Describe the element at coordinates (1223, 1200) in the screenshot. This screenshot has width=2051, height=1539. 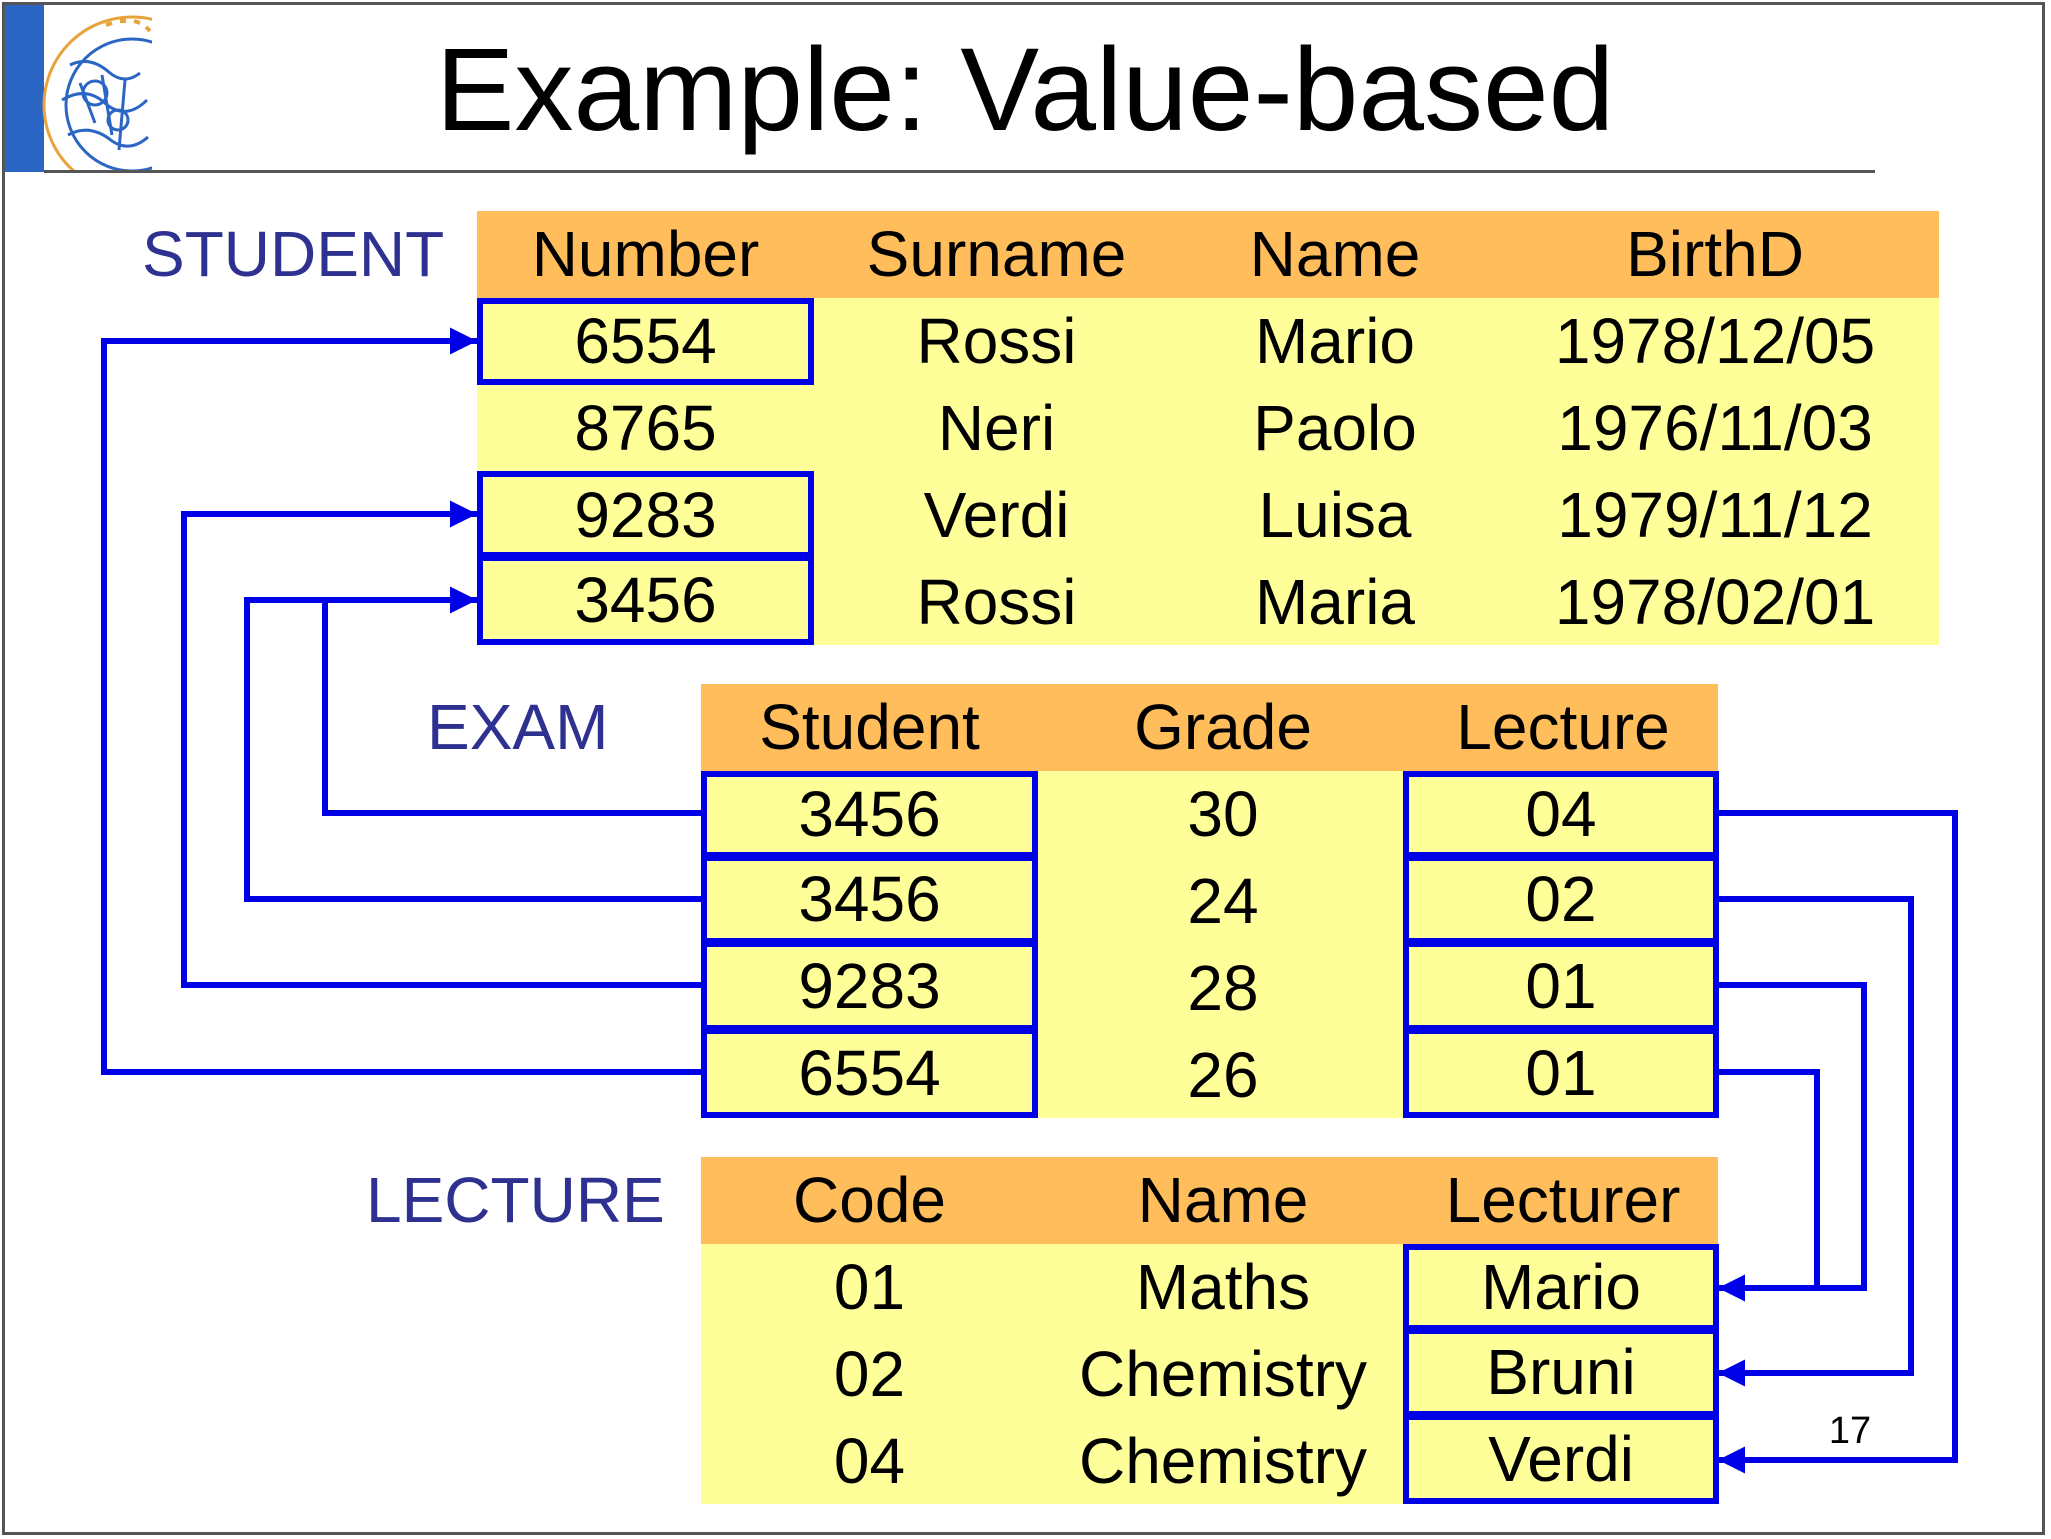
I see `lecture-column-header: Name` at that location.